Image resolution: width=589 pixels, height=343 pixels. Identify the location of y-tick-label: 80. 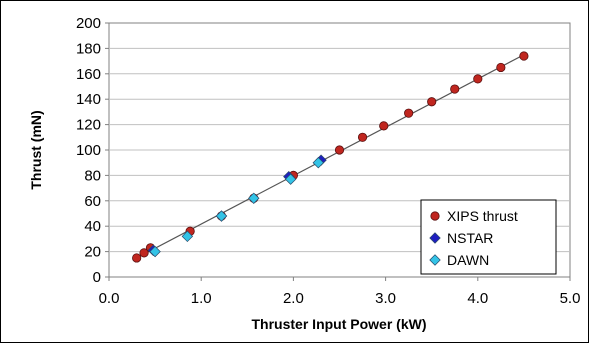
(92, 175).